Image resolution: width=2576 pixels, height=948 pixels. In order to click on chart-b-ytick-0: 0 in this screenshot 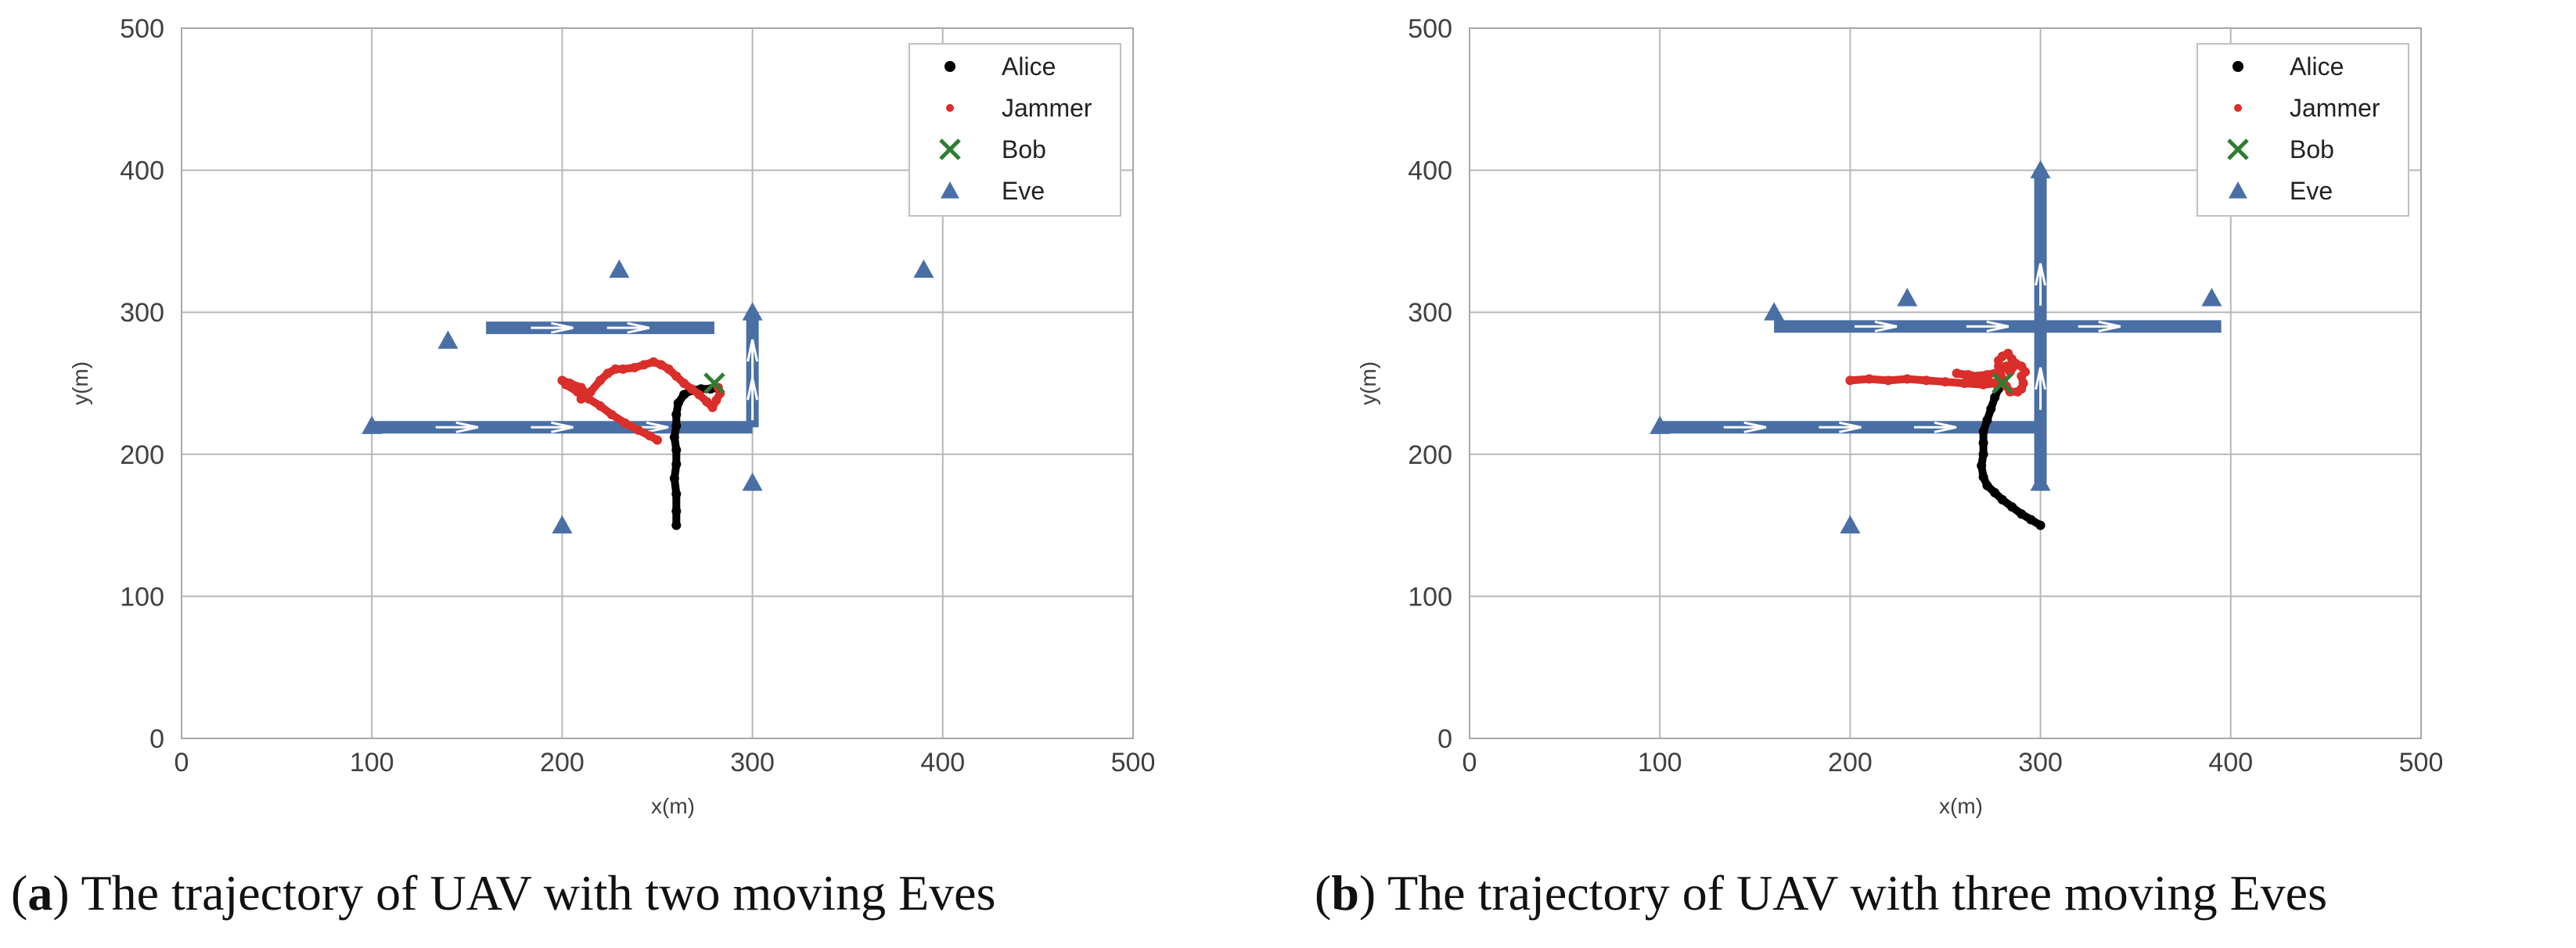, I will do `click(1445, 739)`.